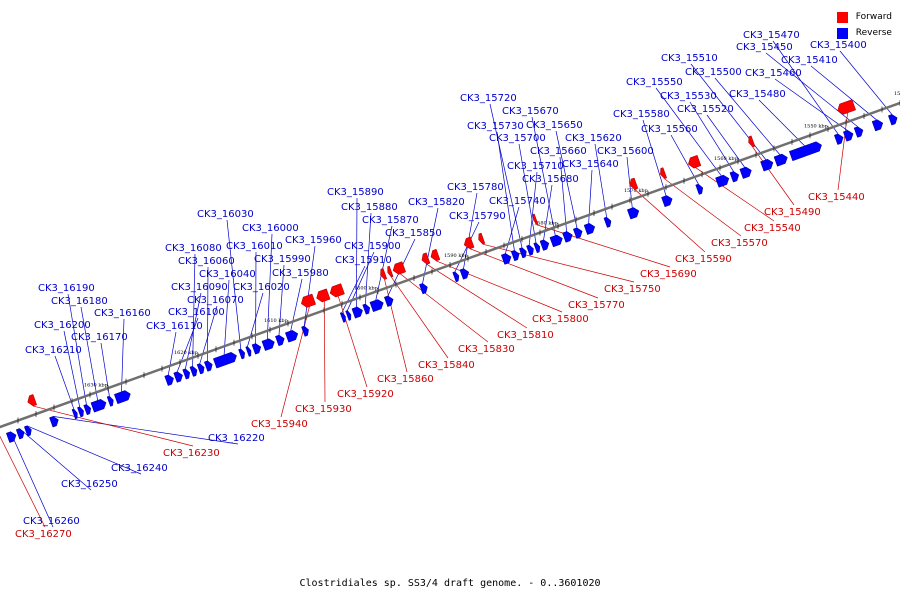 The height and width of the screenshot is (600, 900). I want to click on gene-label-ck3-15850: CK3_15850, so click(413, 233).